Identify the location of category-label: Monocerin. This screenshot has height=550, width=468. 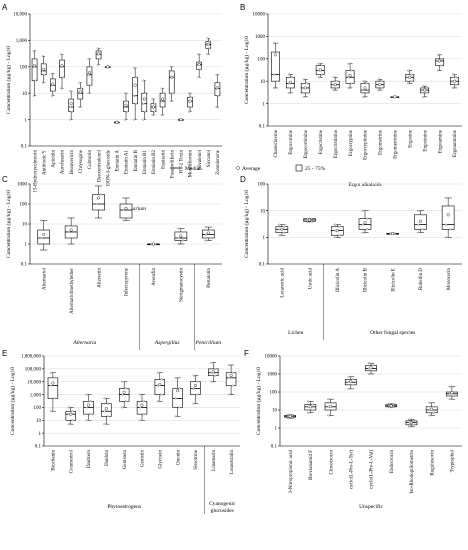
(449, 279).